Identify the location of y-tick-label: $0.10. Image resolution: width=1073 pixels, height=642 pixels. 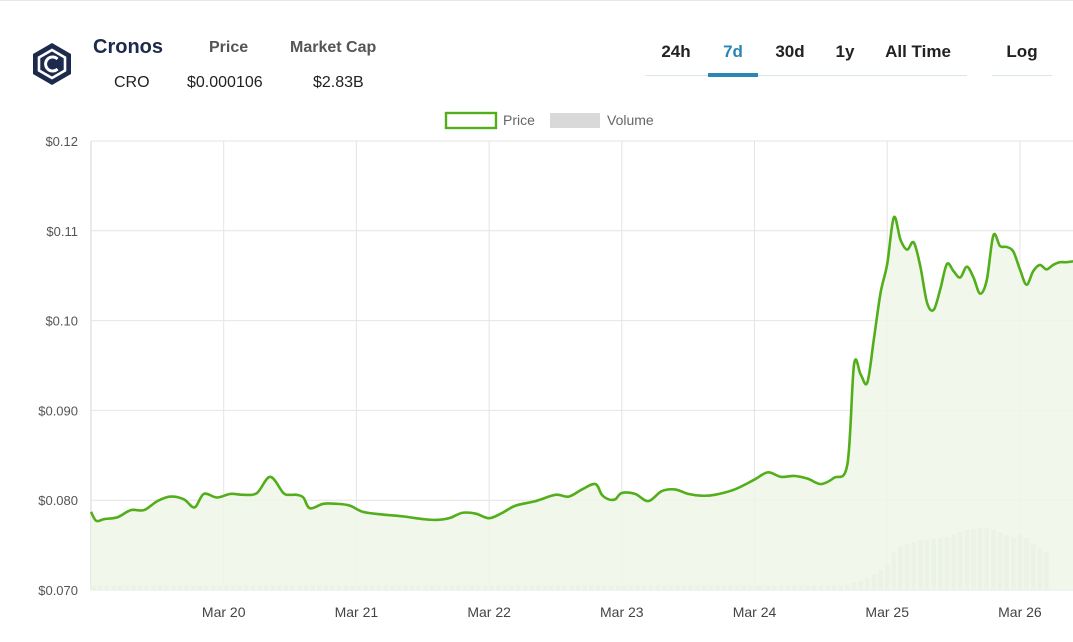
(61, 321).